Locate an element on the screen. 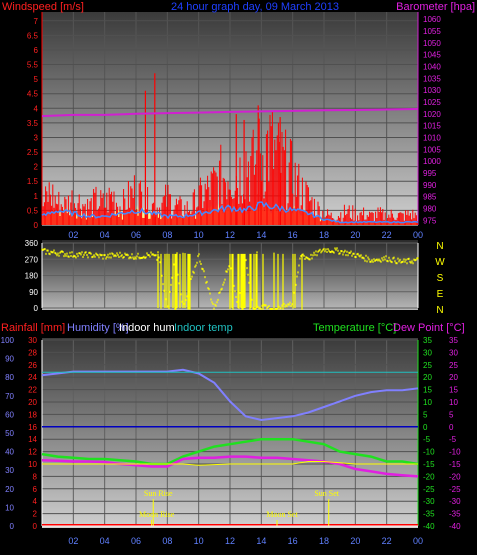  barometer-axis-label: Barometer [hpa] is located at coordinates (435, 7).